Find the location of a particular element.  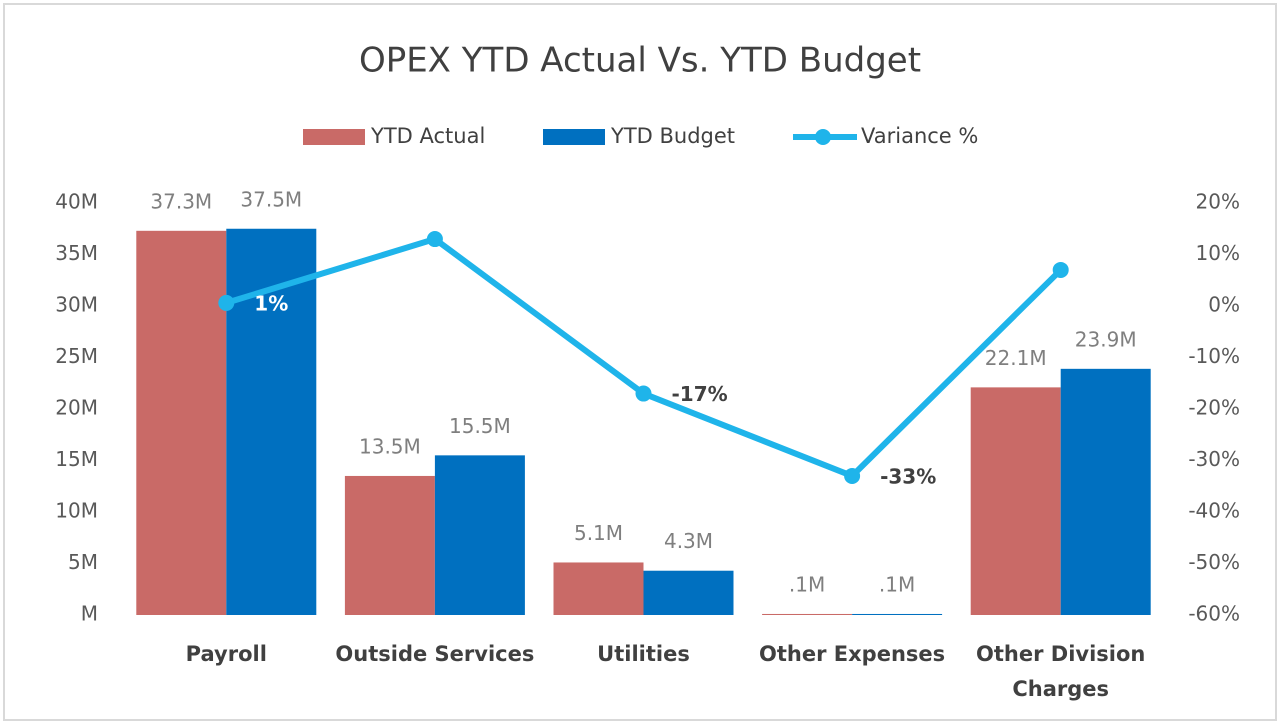

y2-tick-label: 20% is located at coordinates (1218, 202).